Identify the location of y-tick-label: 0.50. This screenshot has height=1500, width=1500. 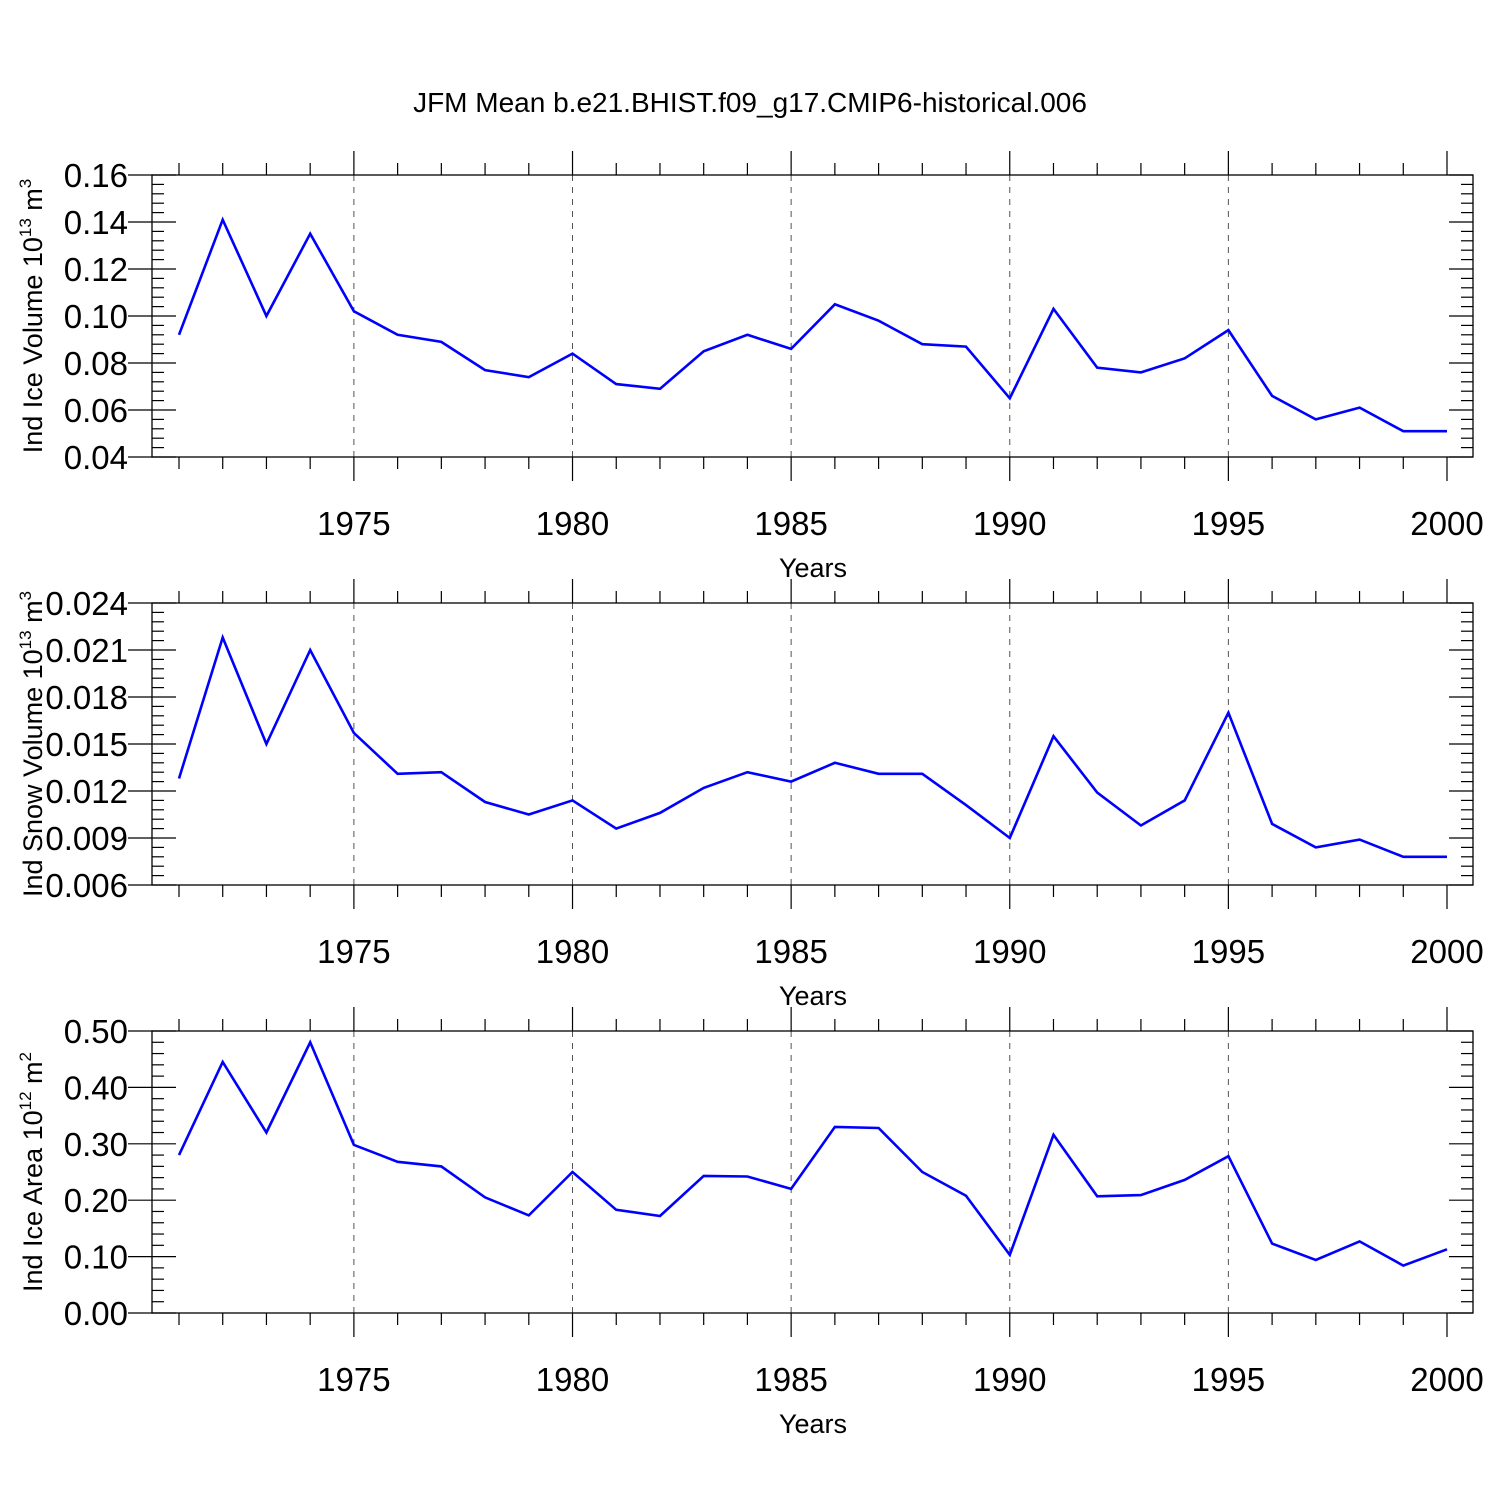
(96, 1031).